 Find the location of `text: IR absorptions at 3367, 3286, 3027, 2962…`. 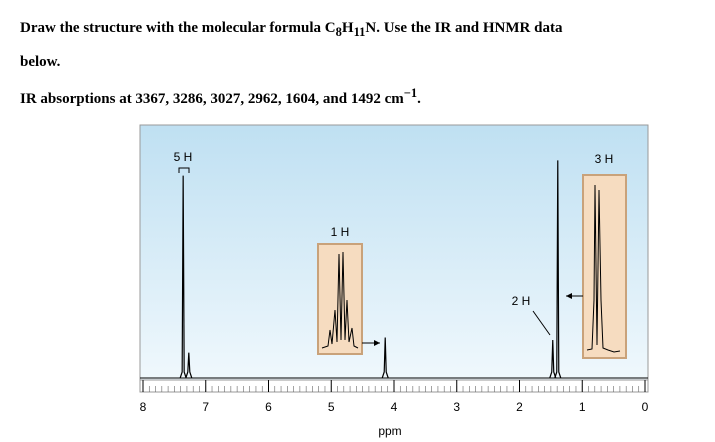

text: IR absorptions at 3367, 3286, 3027, 2962… is located at coordinates (212, 99).